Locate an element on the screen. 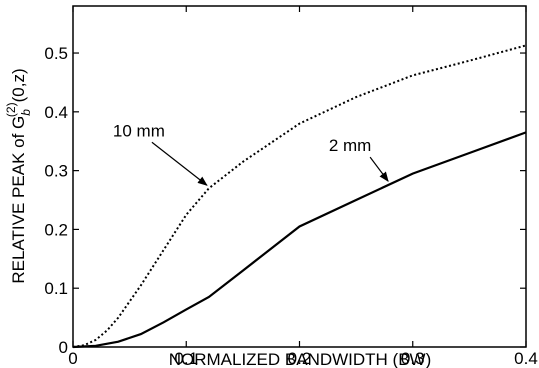 This screenshot has height=368, width=539. x-tick-label: 0 is located at coordinates (72, 358).